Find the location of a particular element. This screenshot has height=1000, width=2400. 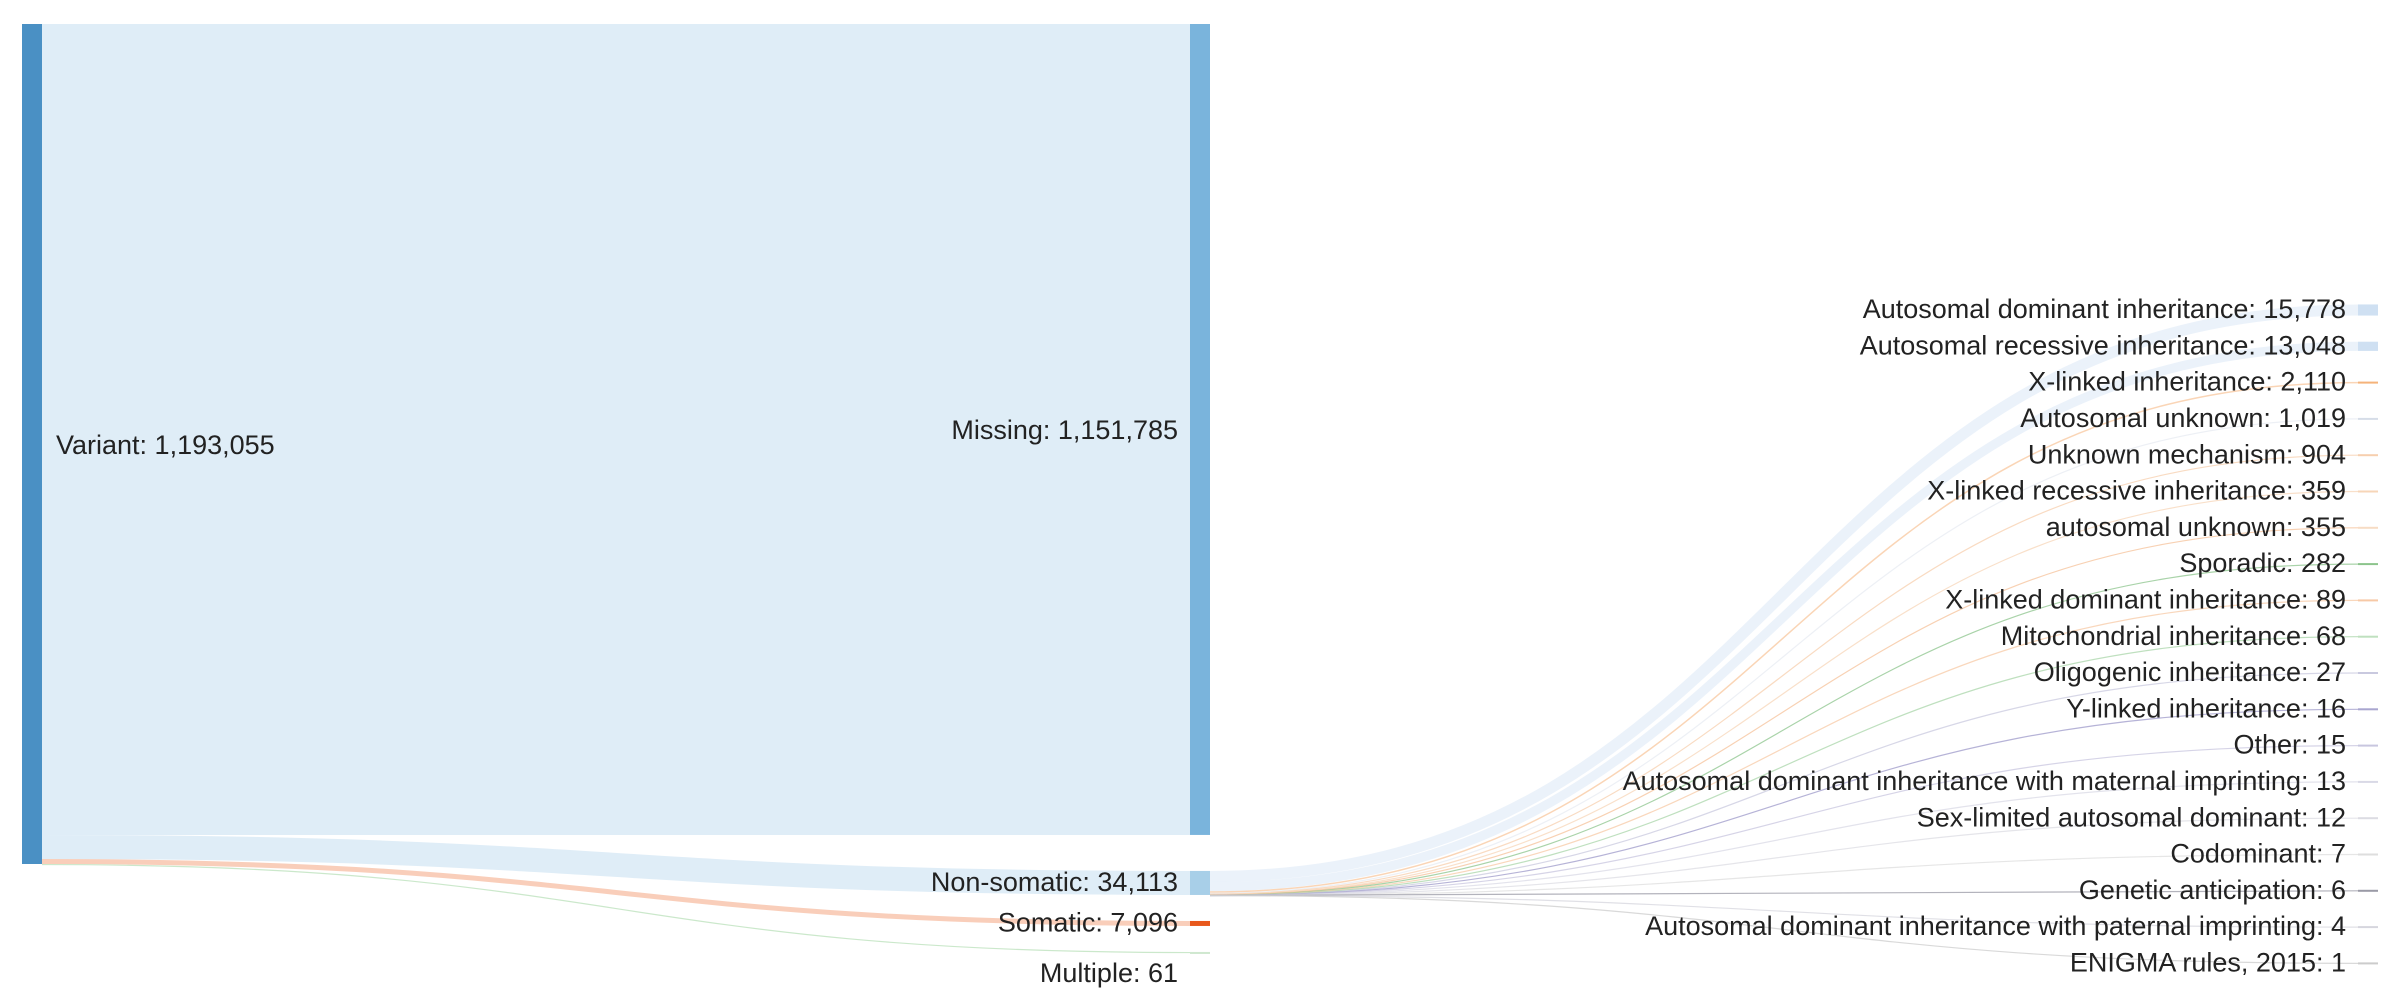

node-label-yl: Y-linked inheritance: 16 is located at coordinates (2206, 708).